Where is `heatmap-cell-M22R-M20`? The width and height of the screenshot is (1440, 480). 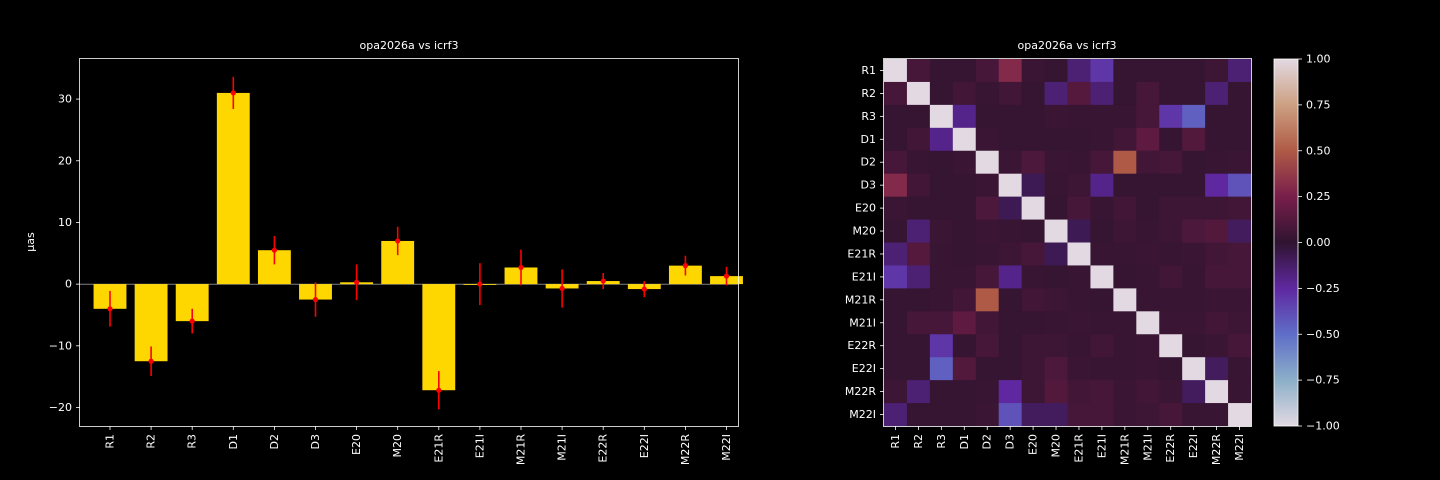 heatmap-cell-M22R-M20 is located at coordinates (1056, 392).